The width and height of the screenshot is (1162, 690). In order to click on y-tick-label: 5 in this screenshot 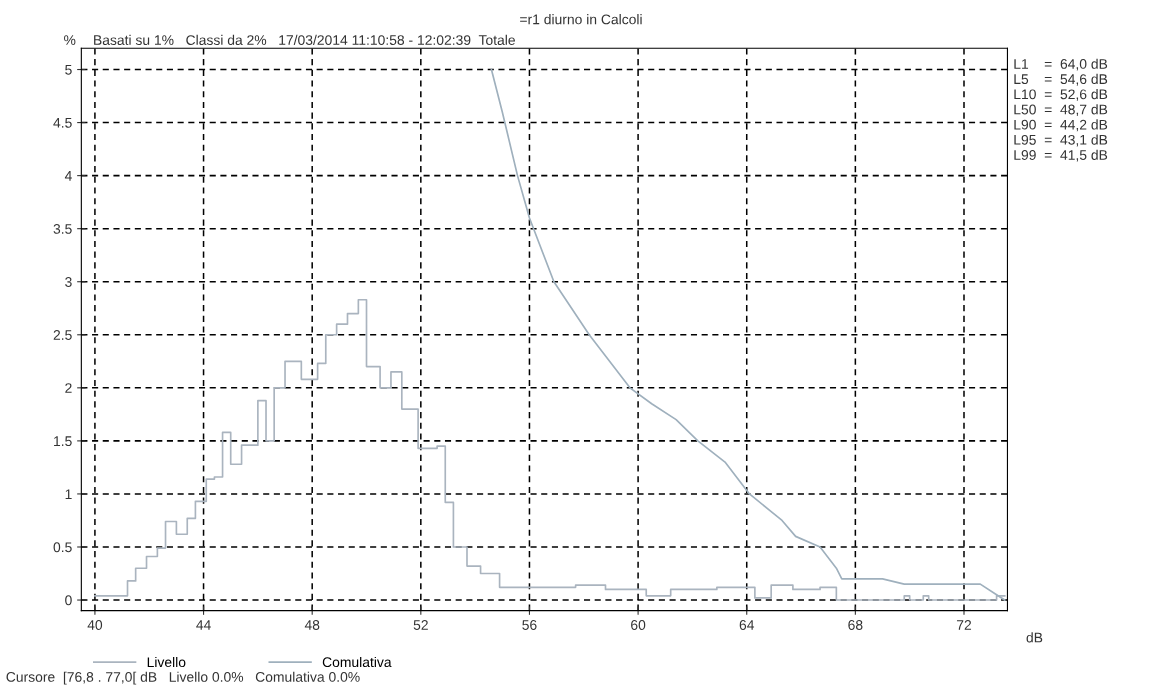, I will do `click(68, 70)`.